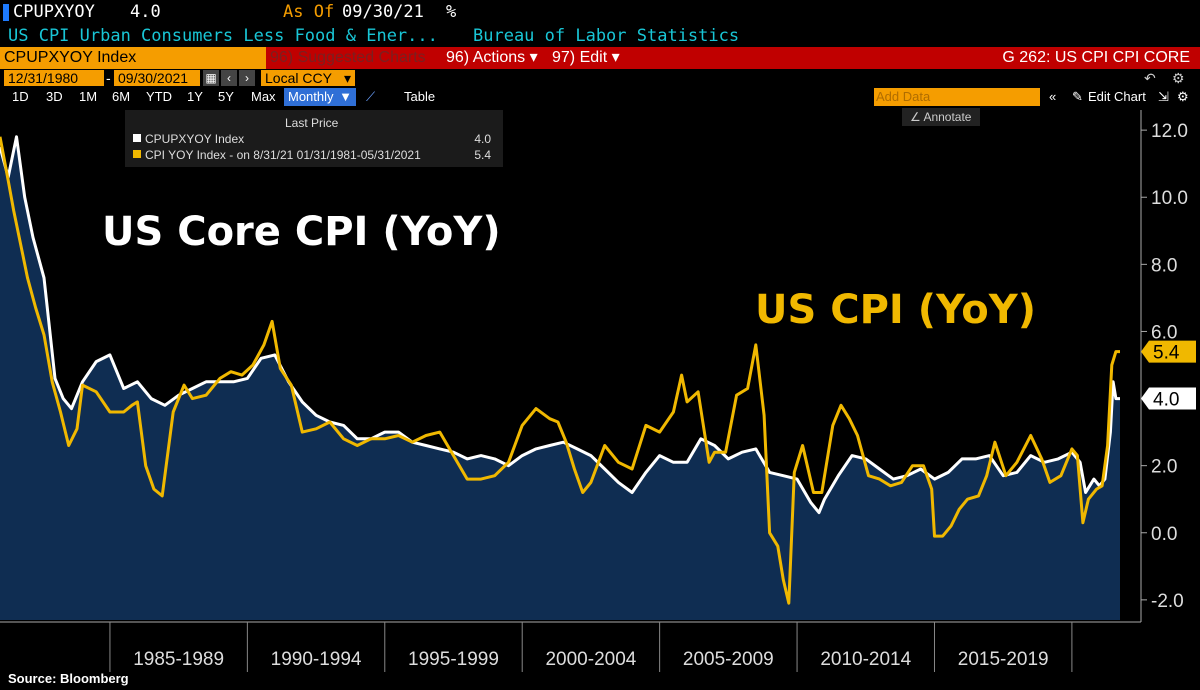 This screenshot has height=690, width=1200. Describe the element at coordinates (593, 57) in the screenshot. I see `edit-label: Edit` at that location.